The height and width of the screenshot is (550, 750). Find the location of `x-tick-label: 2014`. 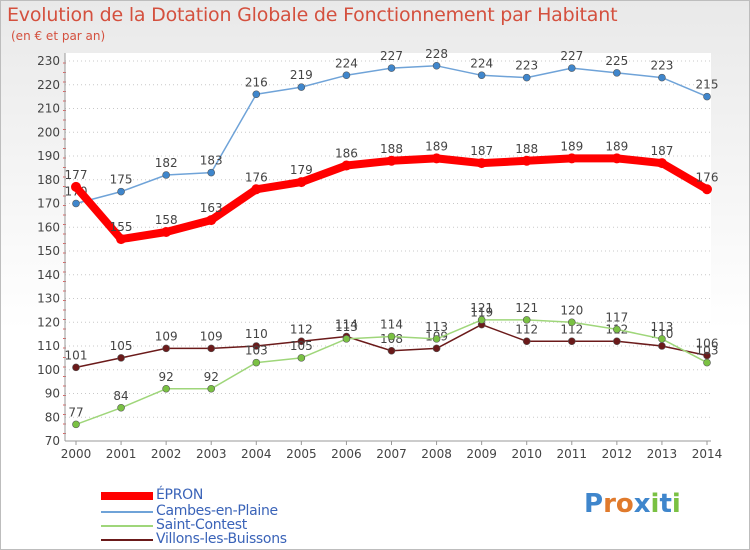

x-tick-label: 2014 is located at coordinates (707, 454).